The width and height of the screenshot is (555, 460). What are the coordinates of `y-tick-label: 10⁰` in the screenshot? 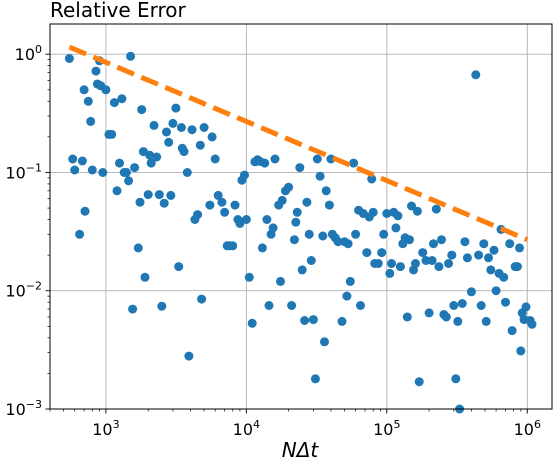 It's located at (28, 53).